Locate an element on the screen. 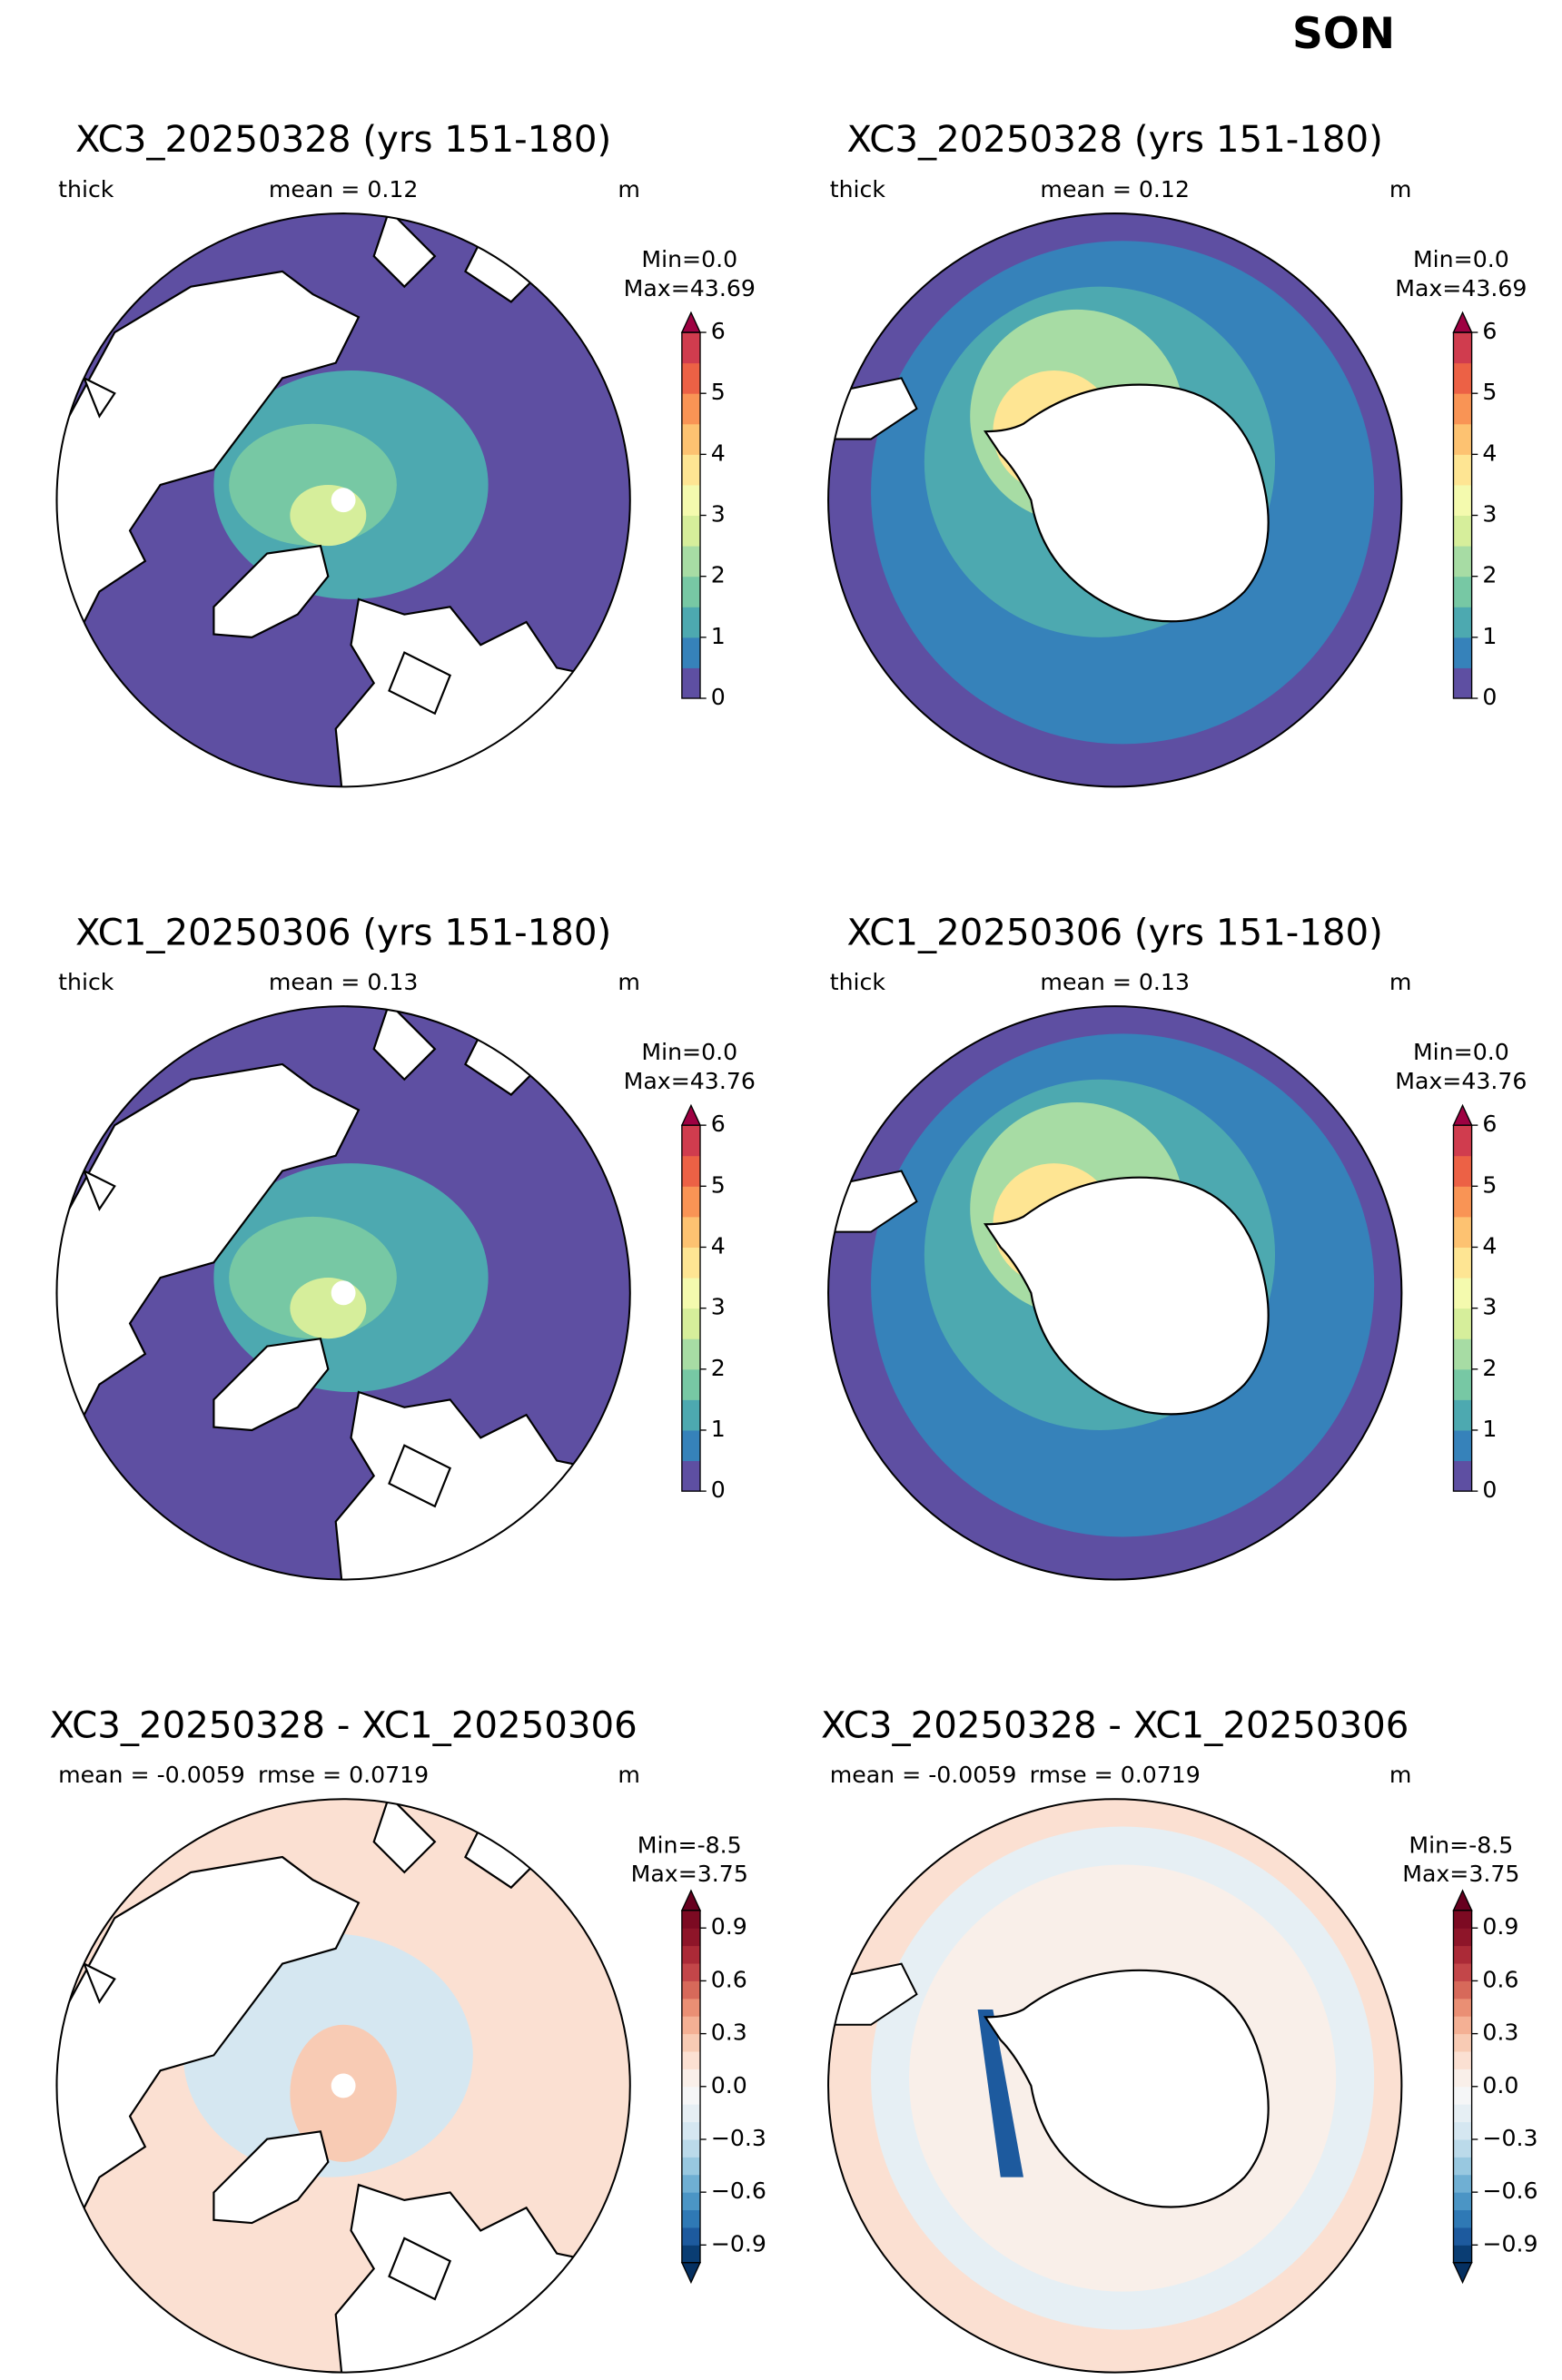  colorbar-tick-label: 0 is located at coordinates (1489, 697).